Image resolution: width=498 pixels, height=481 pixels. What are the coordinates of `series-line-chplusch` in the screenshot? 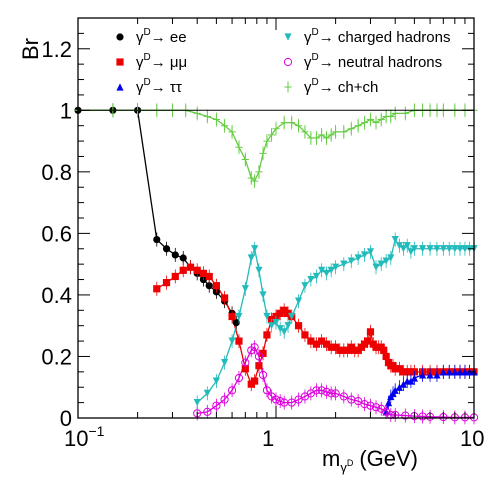 It's located at (276, 146).